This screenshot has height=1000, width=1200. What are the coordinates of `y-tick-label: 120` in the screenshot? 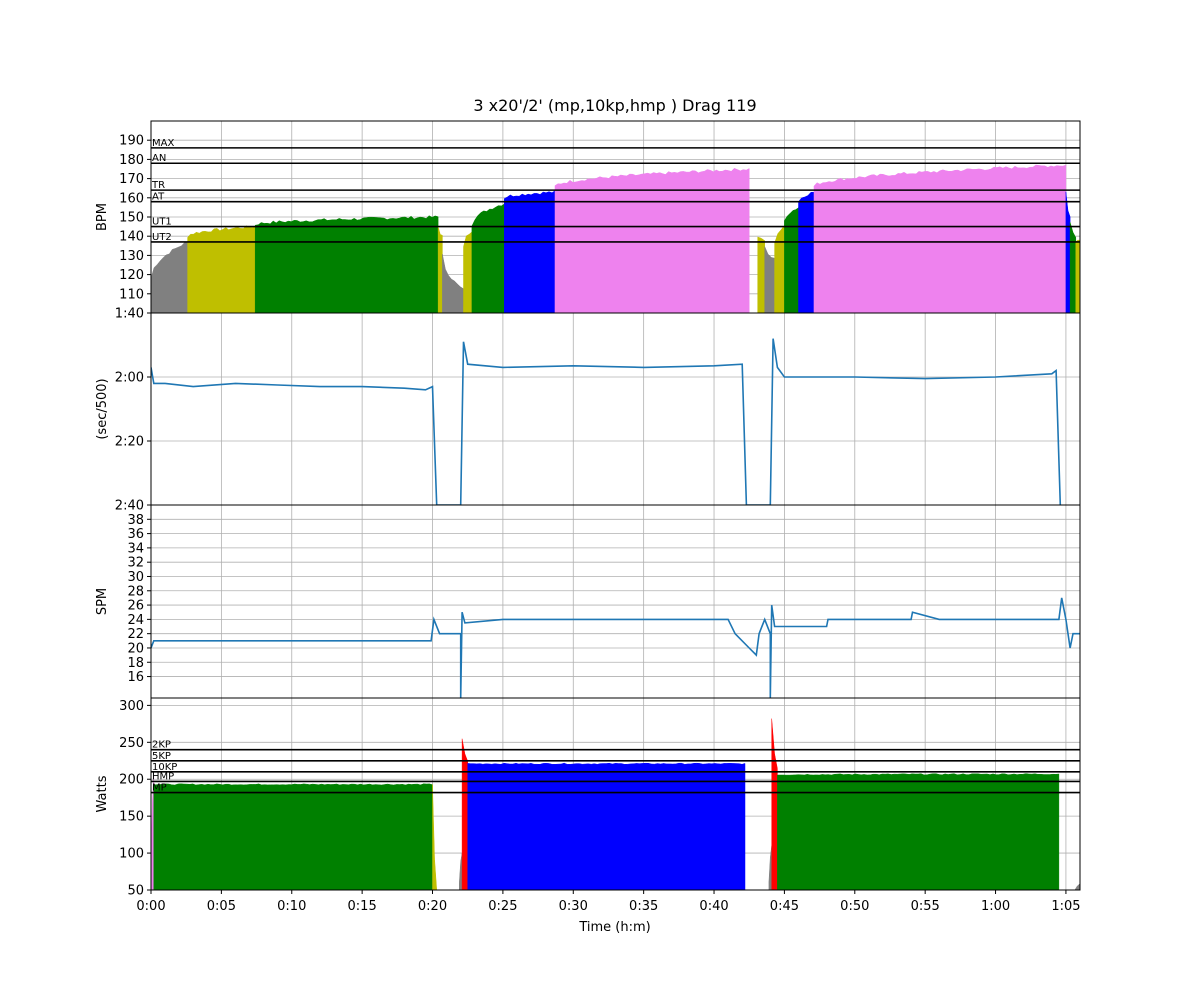 It's located at (131, 275).